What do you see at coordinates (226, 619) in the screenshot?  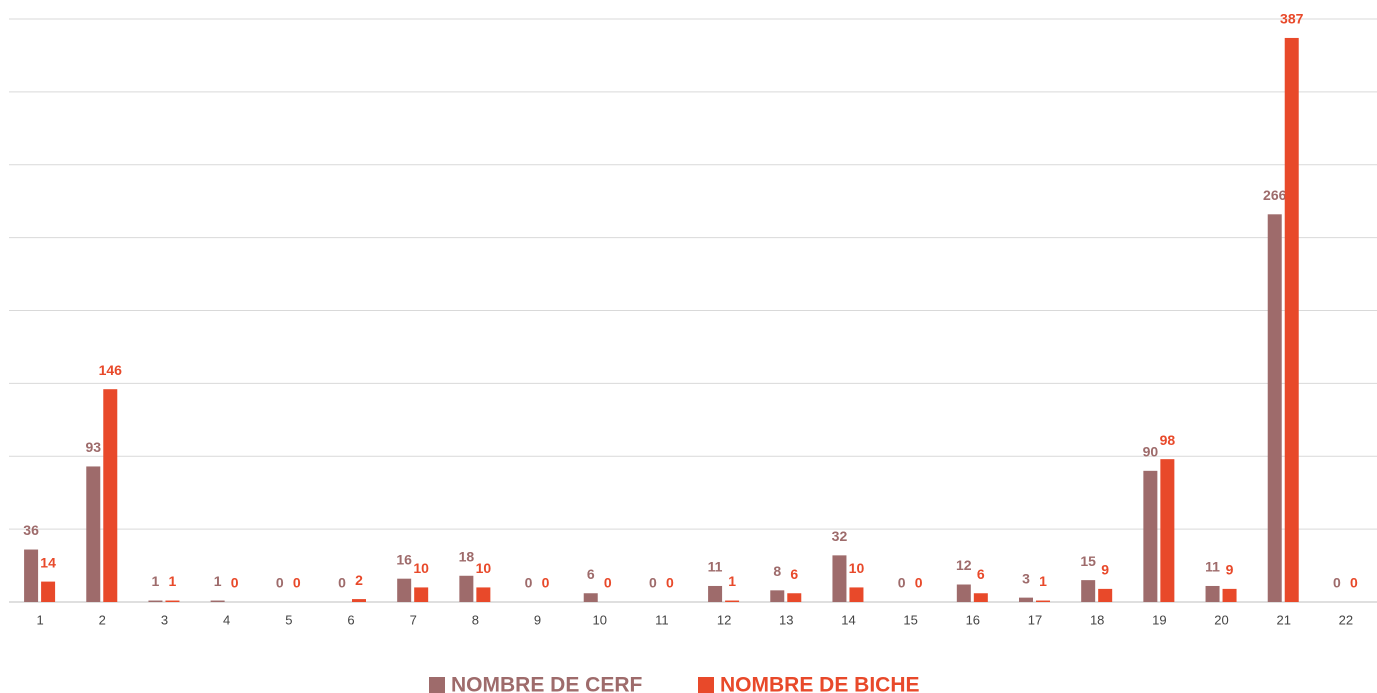 I see `x-tick-label: 4` at bounding box center [226, 619].